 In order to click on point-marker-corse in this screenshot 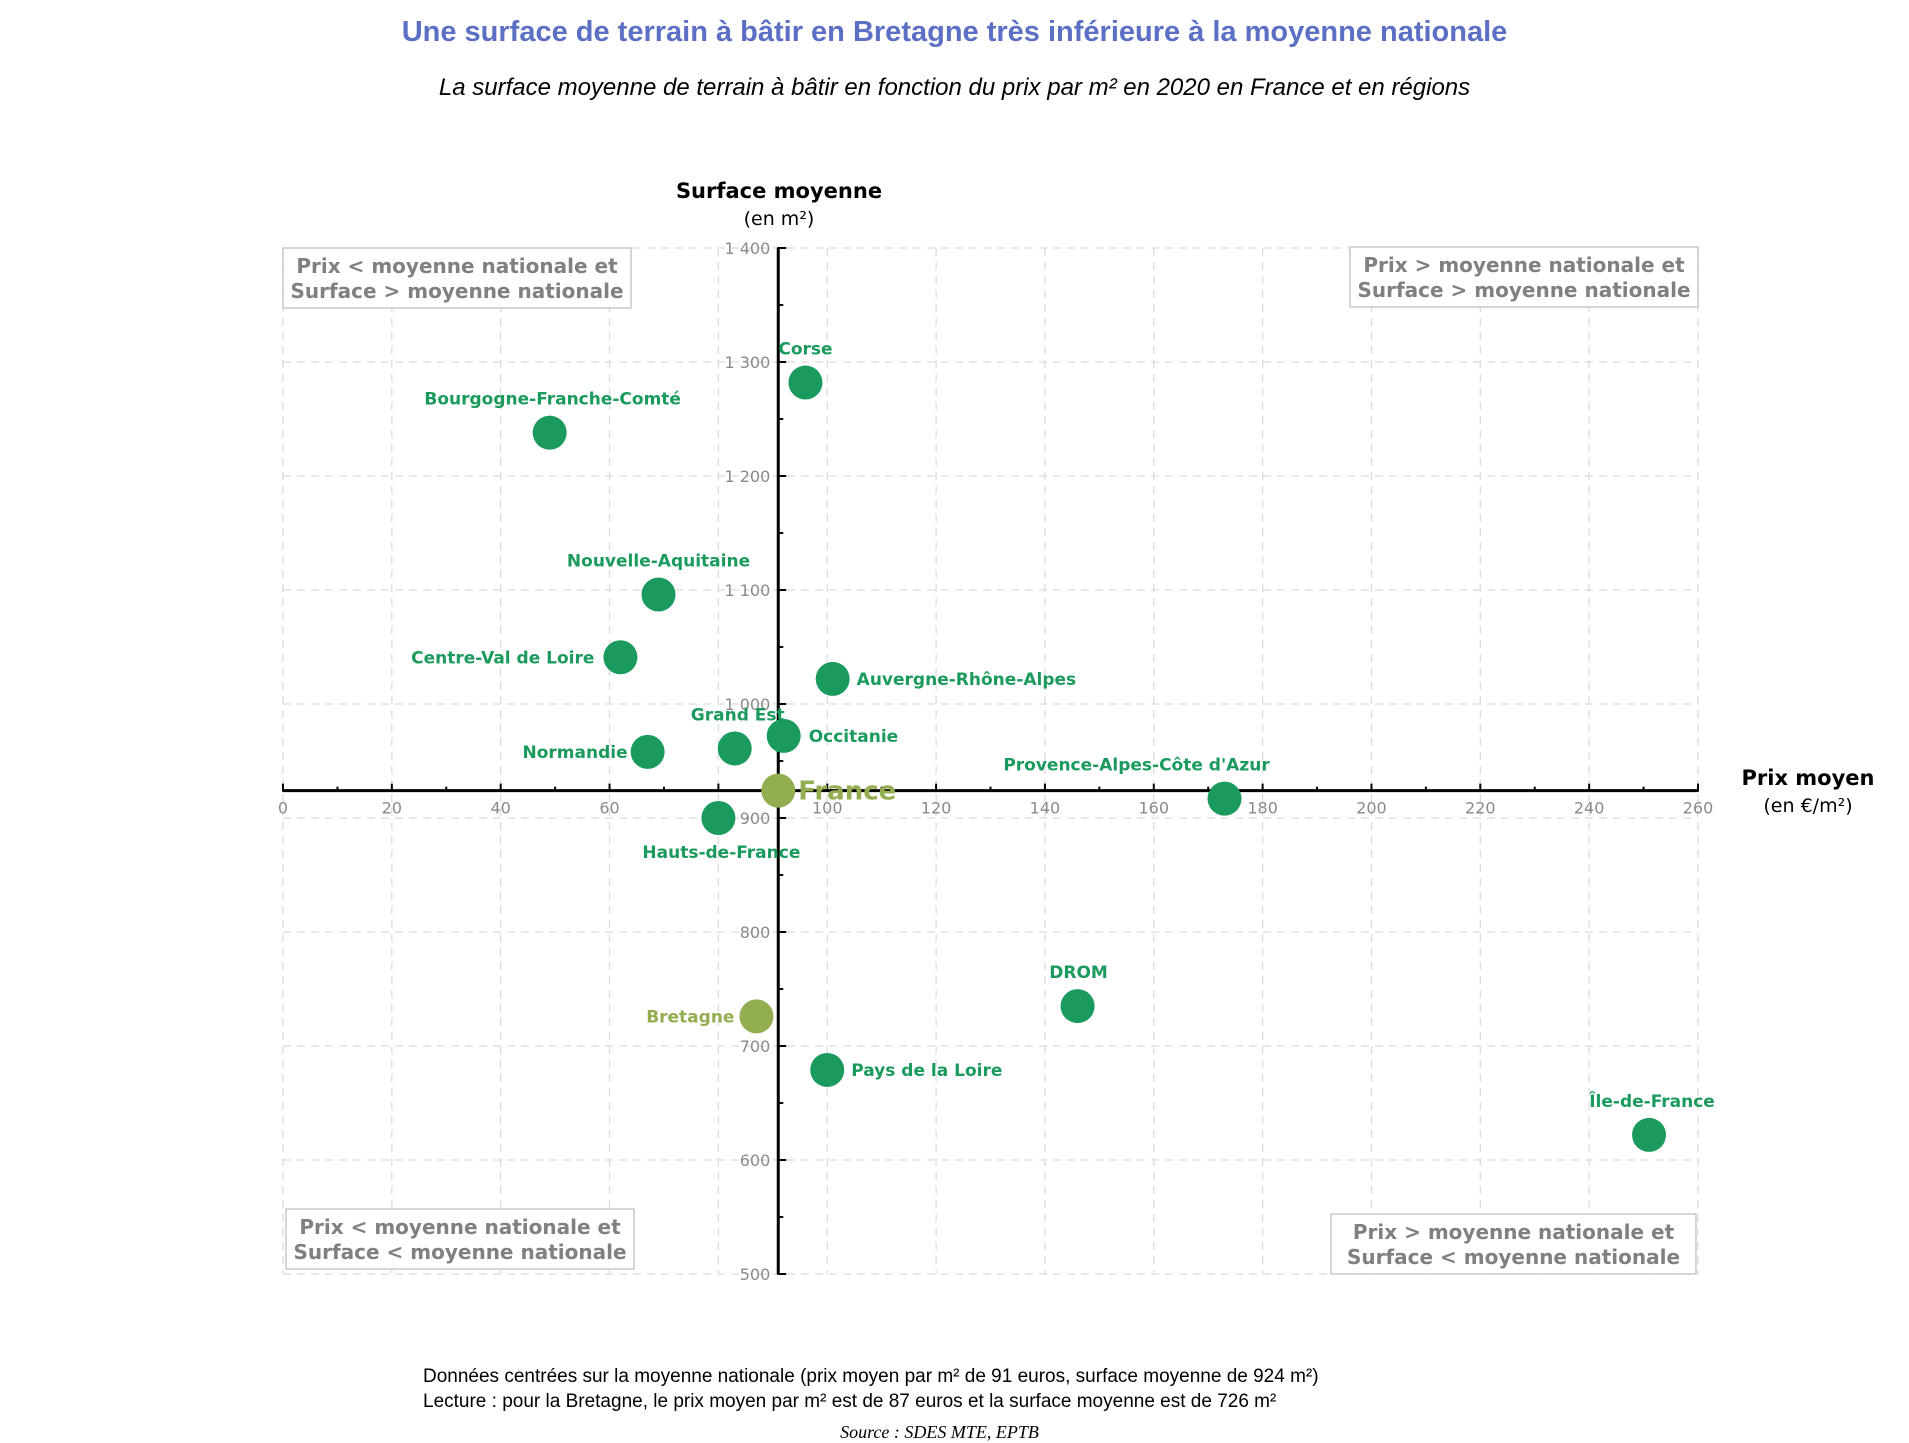, I will do `click(805, 382)`.